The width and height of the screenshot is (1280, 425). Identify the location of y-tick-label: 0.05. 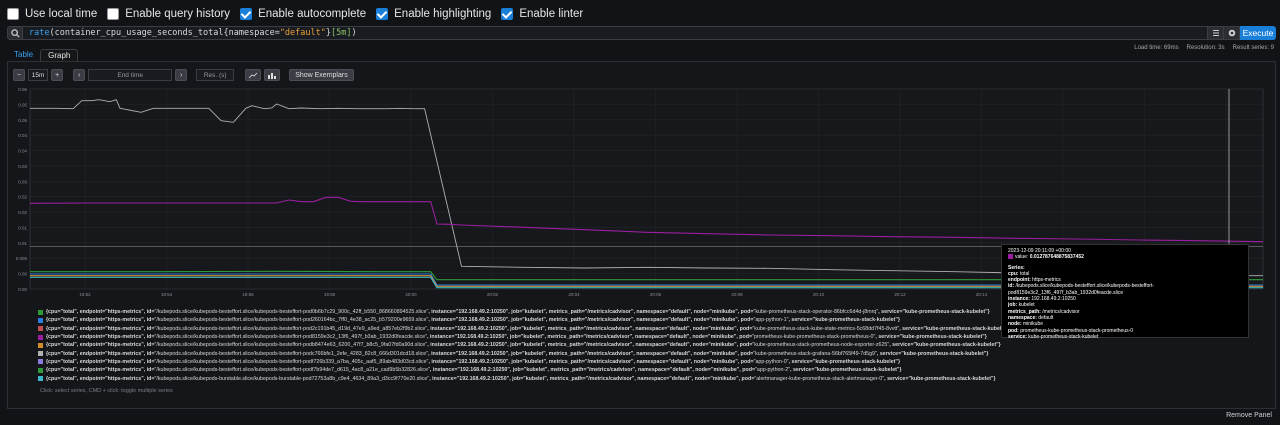
(22, 120).